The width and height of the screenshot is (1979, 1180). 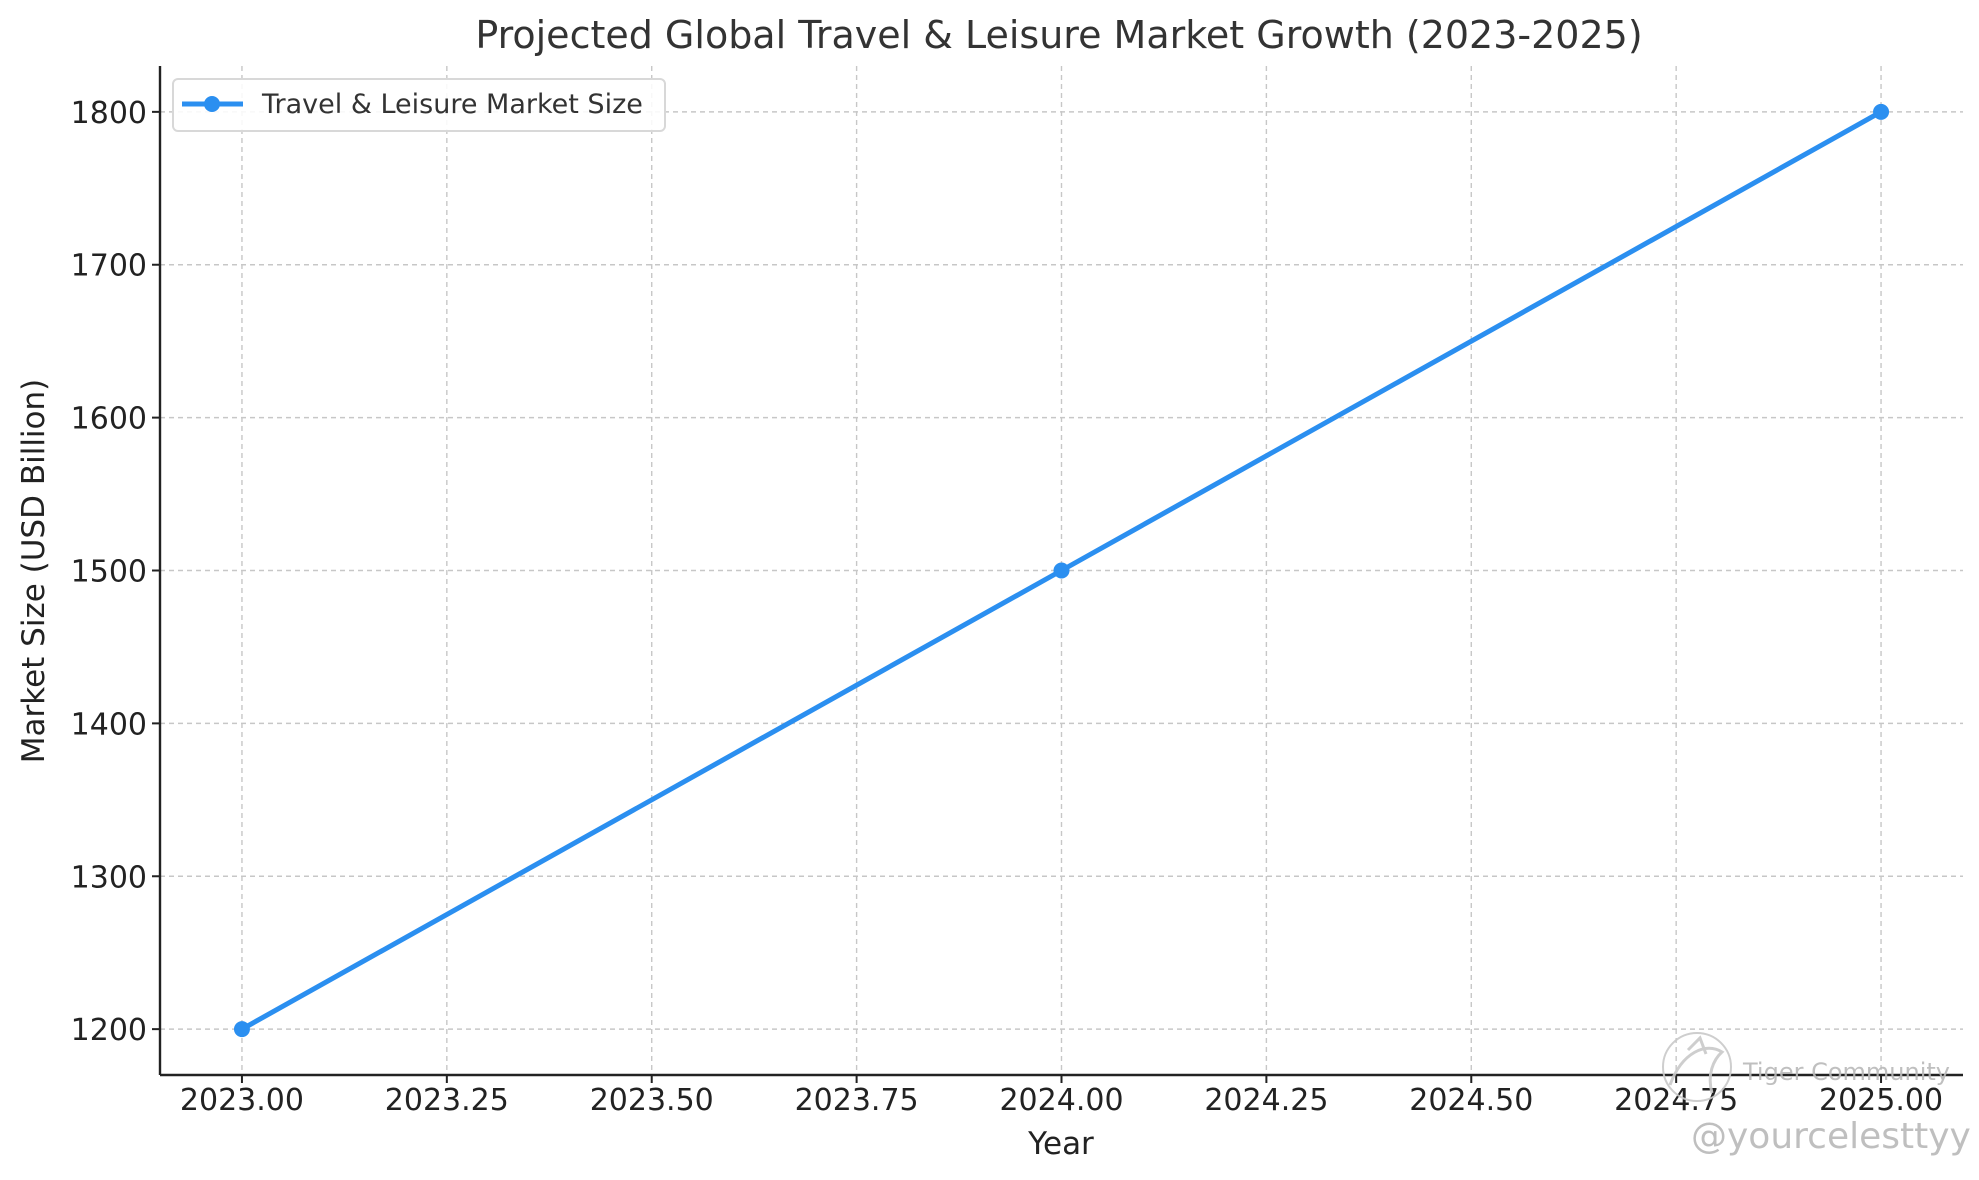 What do you see at coordinates (1060, 1144) in the screenshot?
I see `x-axis-label: Year` at bounding box center [1060, 1144].